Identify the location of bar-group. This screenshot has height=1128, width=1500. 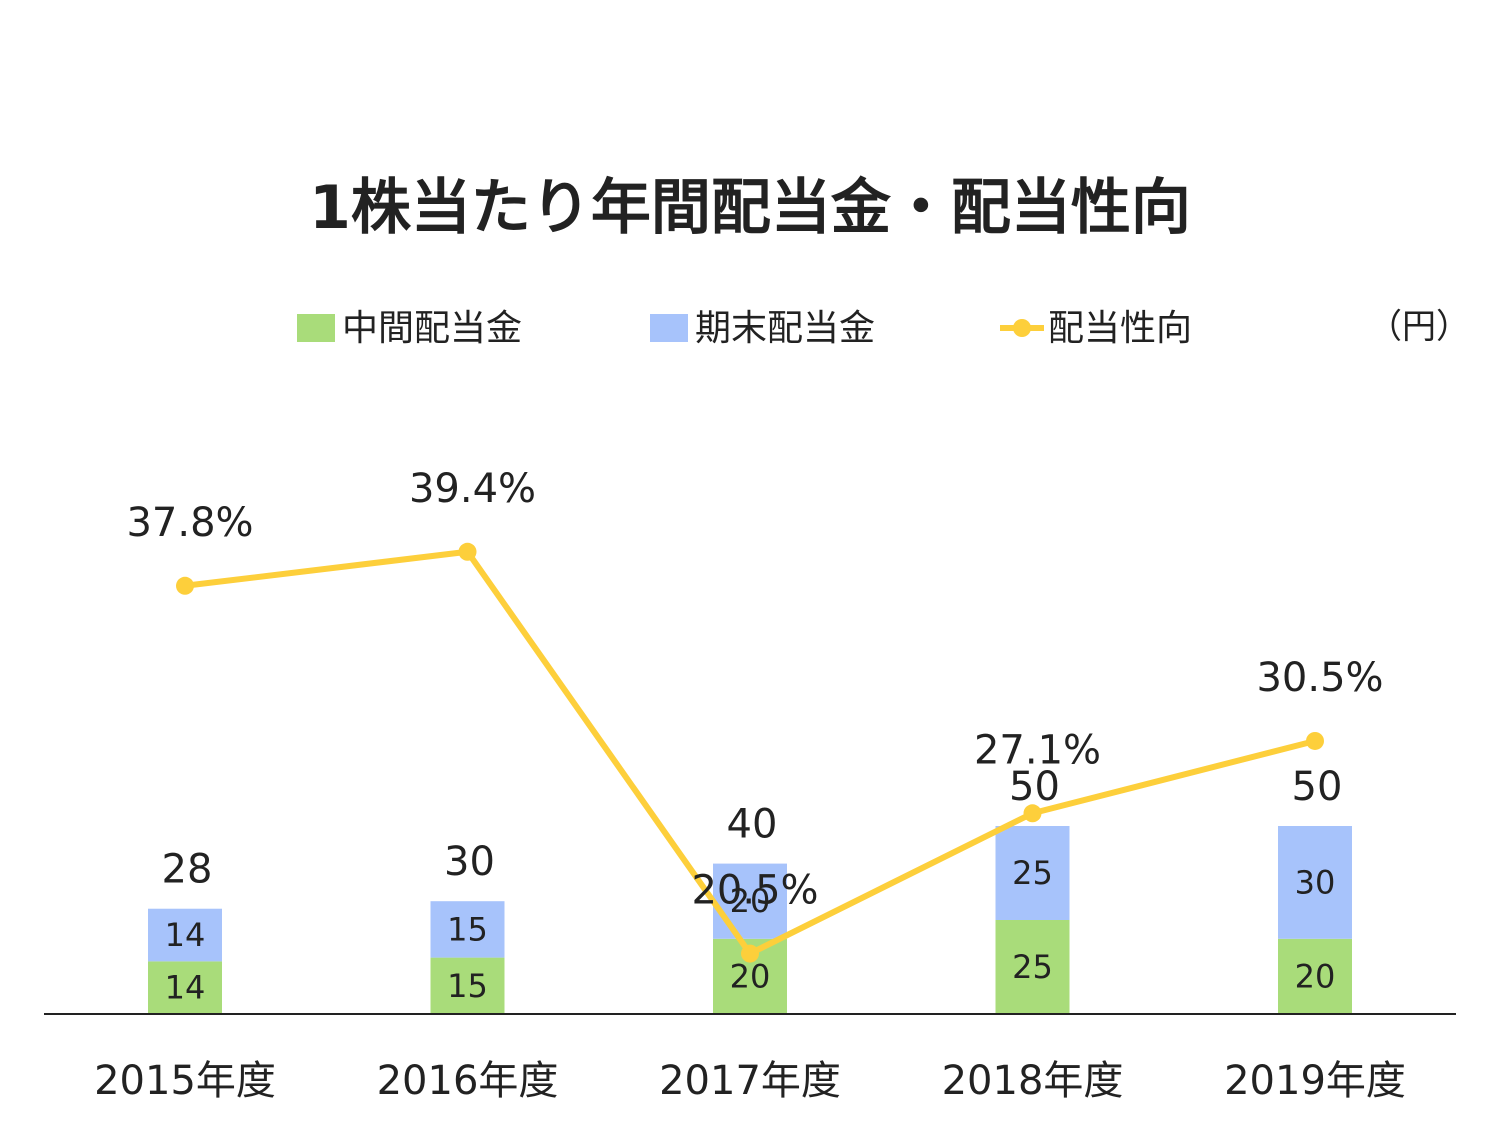
(750, 920).